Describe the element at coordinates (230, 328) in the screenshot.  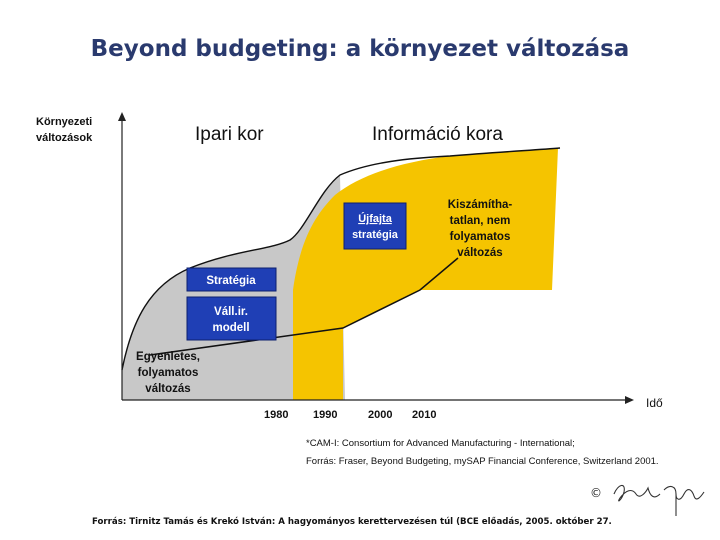
I see `business-model-line2: modell` at that location.